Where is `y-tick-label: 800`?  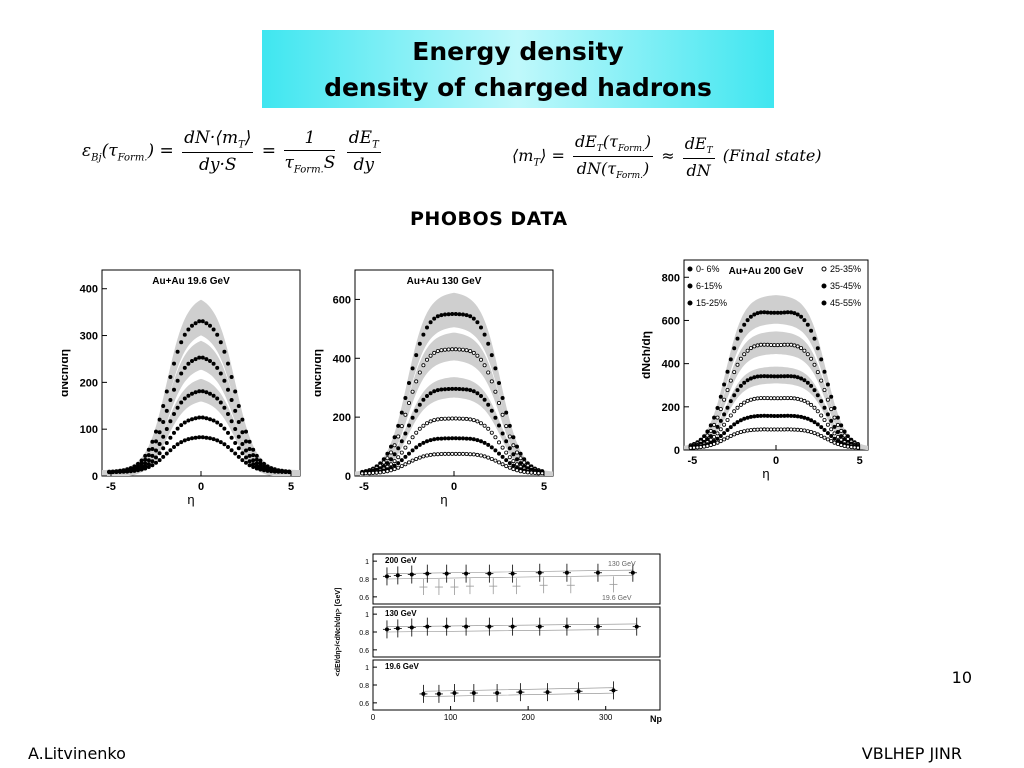
y-tick-label: 800 is located at coordinates (671, 278).